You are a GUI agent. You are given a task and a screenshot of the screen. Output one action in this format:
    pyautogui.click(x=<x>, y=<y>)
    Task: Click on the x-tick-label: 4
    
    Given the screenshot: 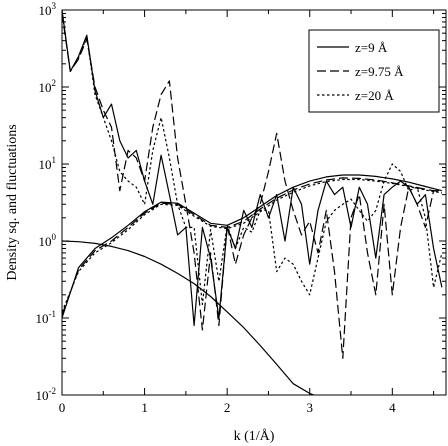 What is the action you would take?
    pyautogui.click(x=392, y=407)
    